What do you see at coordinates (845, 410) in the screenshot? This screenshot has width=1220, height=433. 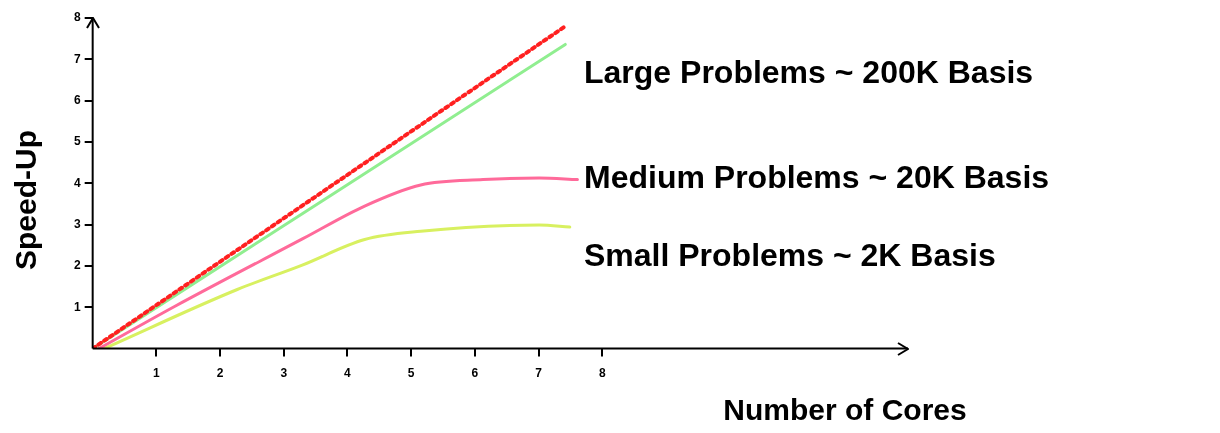 I see `x-axis-title: Number of Cores` at bounding box center [845, 410].